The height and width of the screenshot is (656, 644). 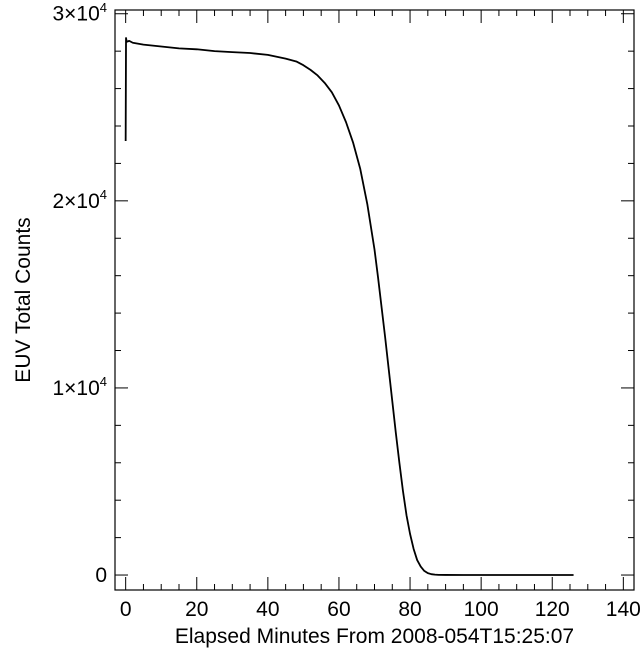 What do you see at coordinates (196, 609) in the screenshot?
I see `x-tick-label: 20` at bounding box center [196, 609].